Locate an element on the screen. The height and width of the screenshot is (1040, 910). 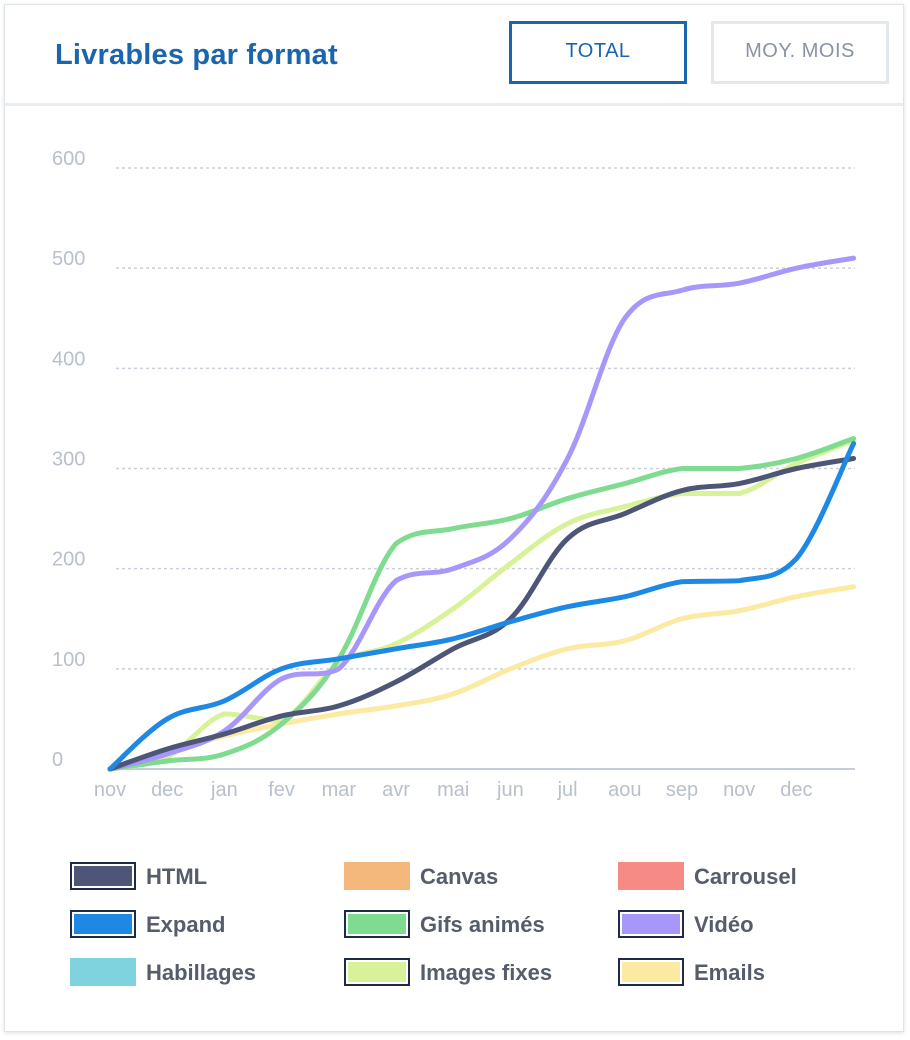
legend-label: Emails is located at coordinates (729, 972).